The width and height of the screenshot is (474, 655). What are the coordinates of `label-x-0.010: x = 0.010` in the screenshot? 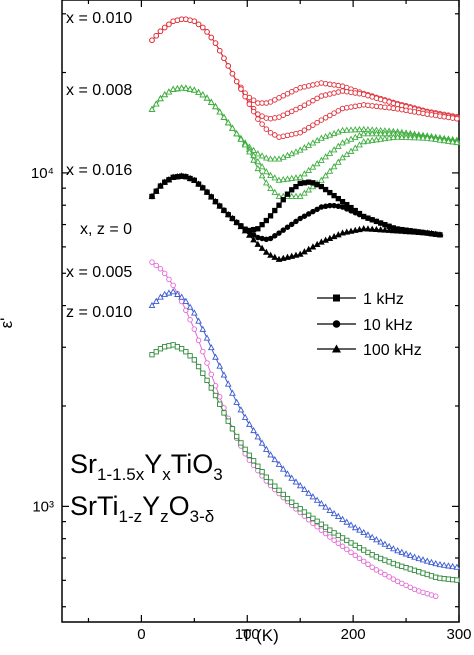 It's located at (99, 18).